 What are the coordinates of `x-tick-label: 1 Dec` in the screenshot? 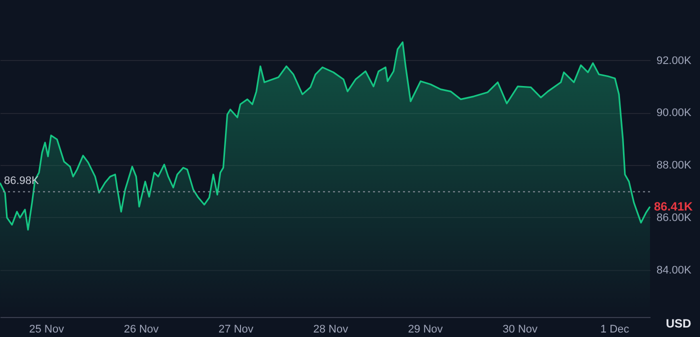 It's located at (615, 330).